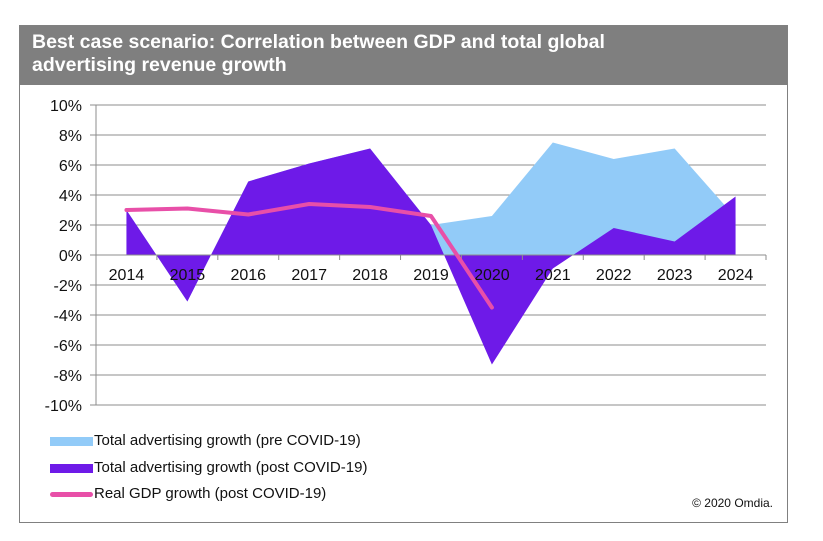  I want to click on y-tick-label: 10%, so click(66, 106).